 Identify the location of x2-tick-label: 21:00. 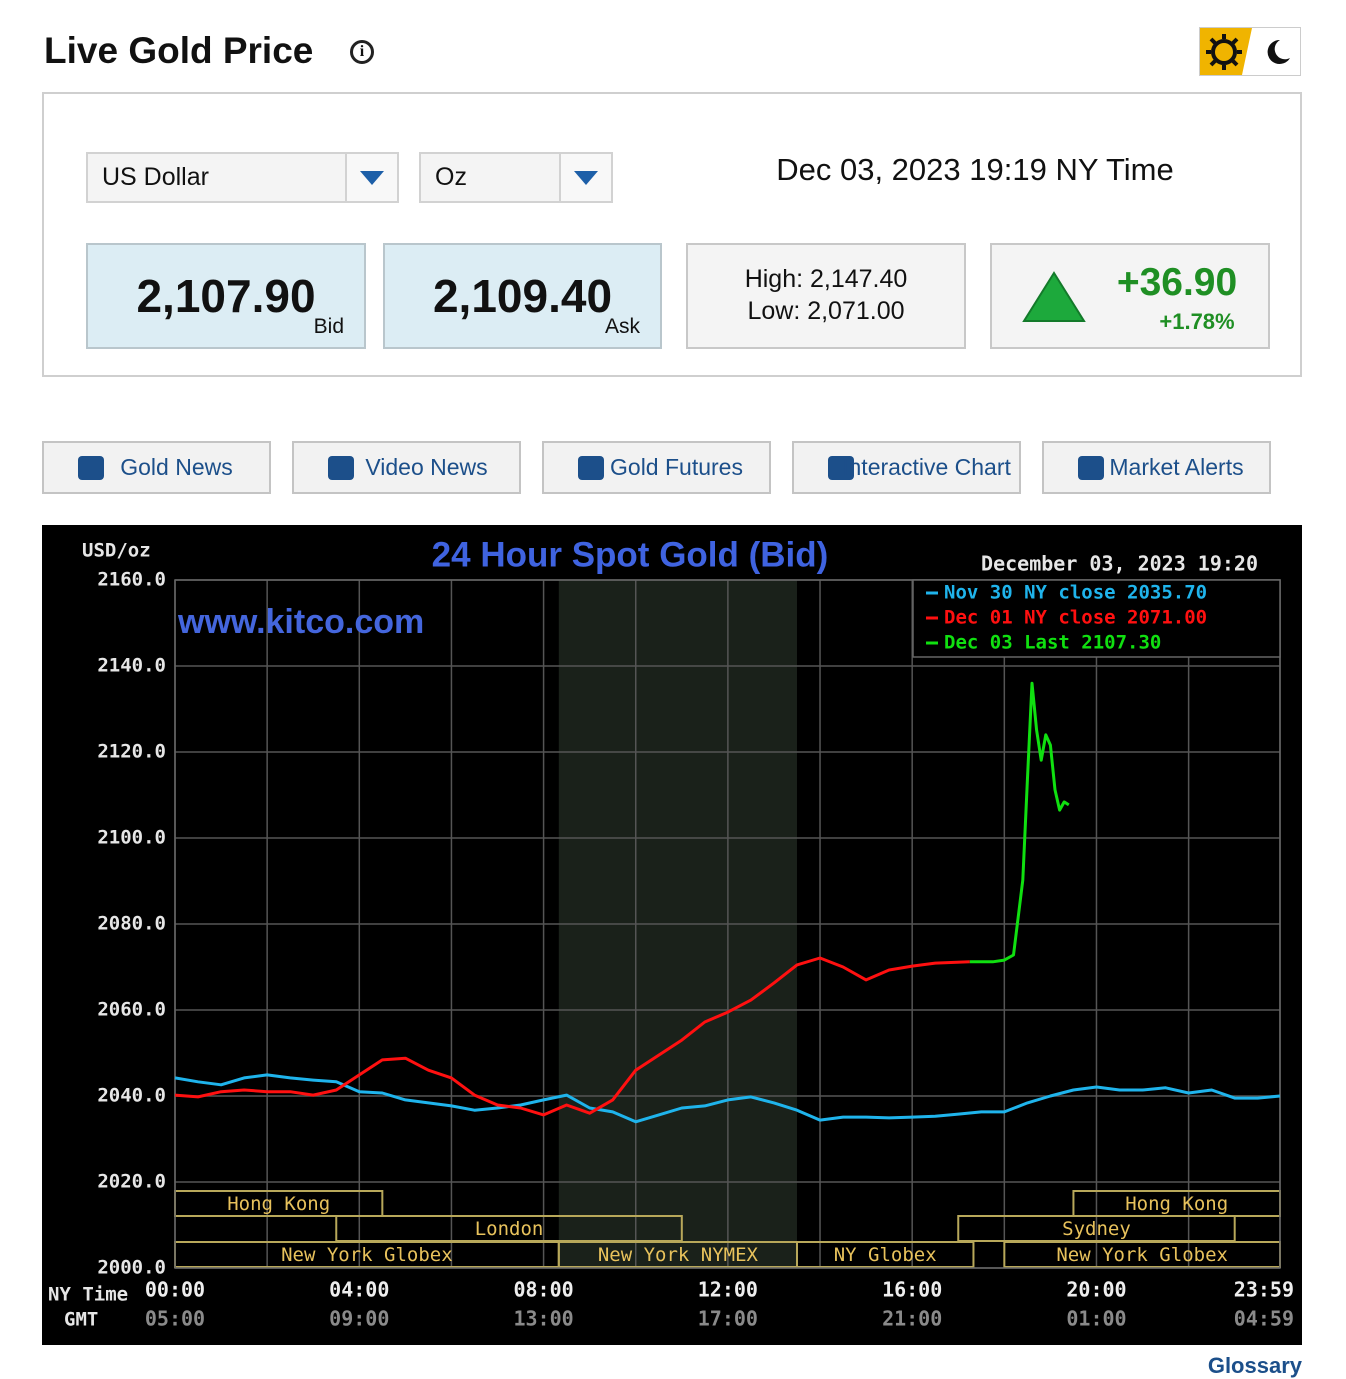
(912, 1319).